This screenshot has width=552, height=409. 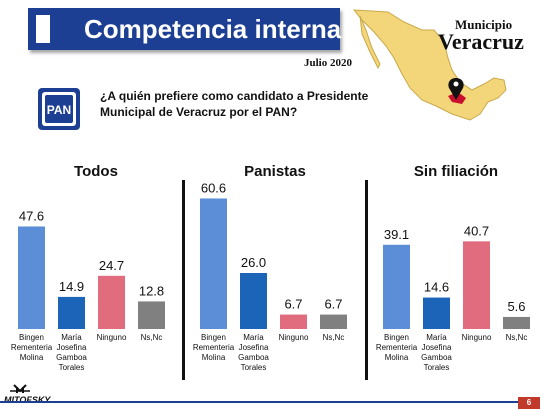 What do you see at coordinates (254, 367) in the screenshot?
I see `category-label-2-2-4: Torales` at bounding box center [254, 367].